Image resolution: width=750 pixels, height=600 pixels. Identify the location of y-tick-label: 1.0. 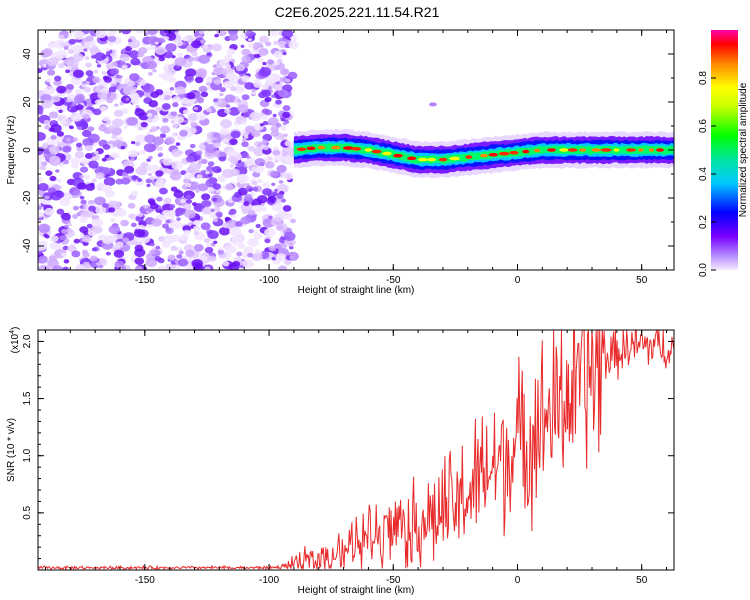
(27, 455).